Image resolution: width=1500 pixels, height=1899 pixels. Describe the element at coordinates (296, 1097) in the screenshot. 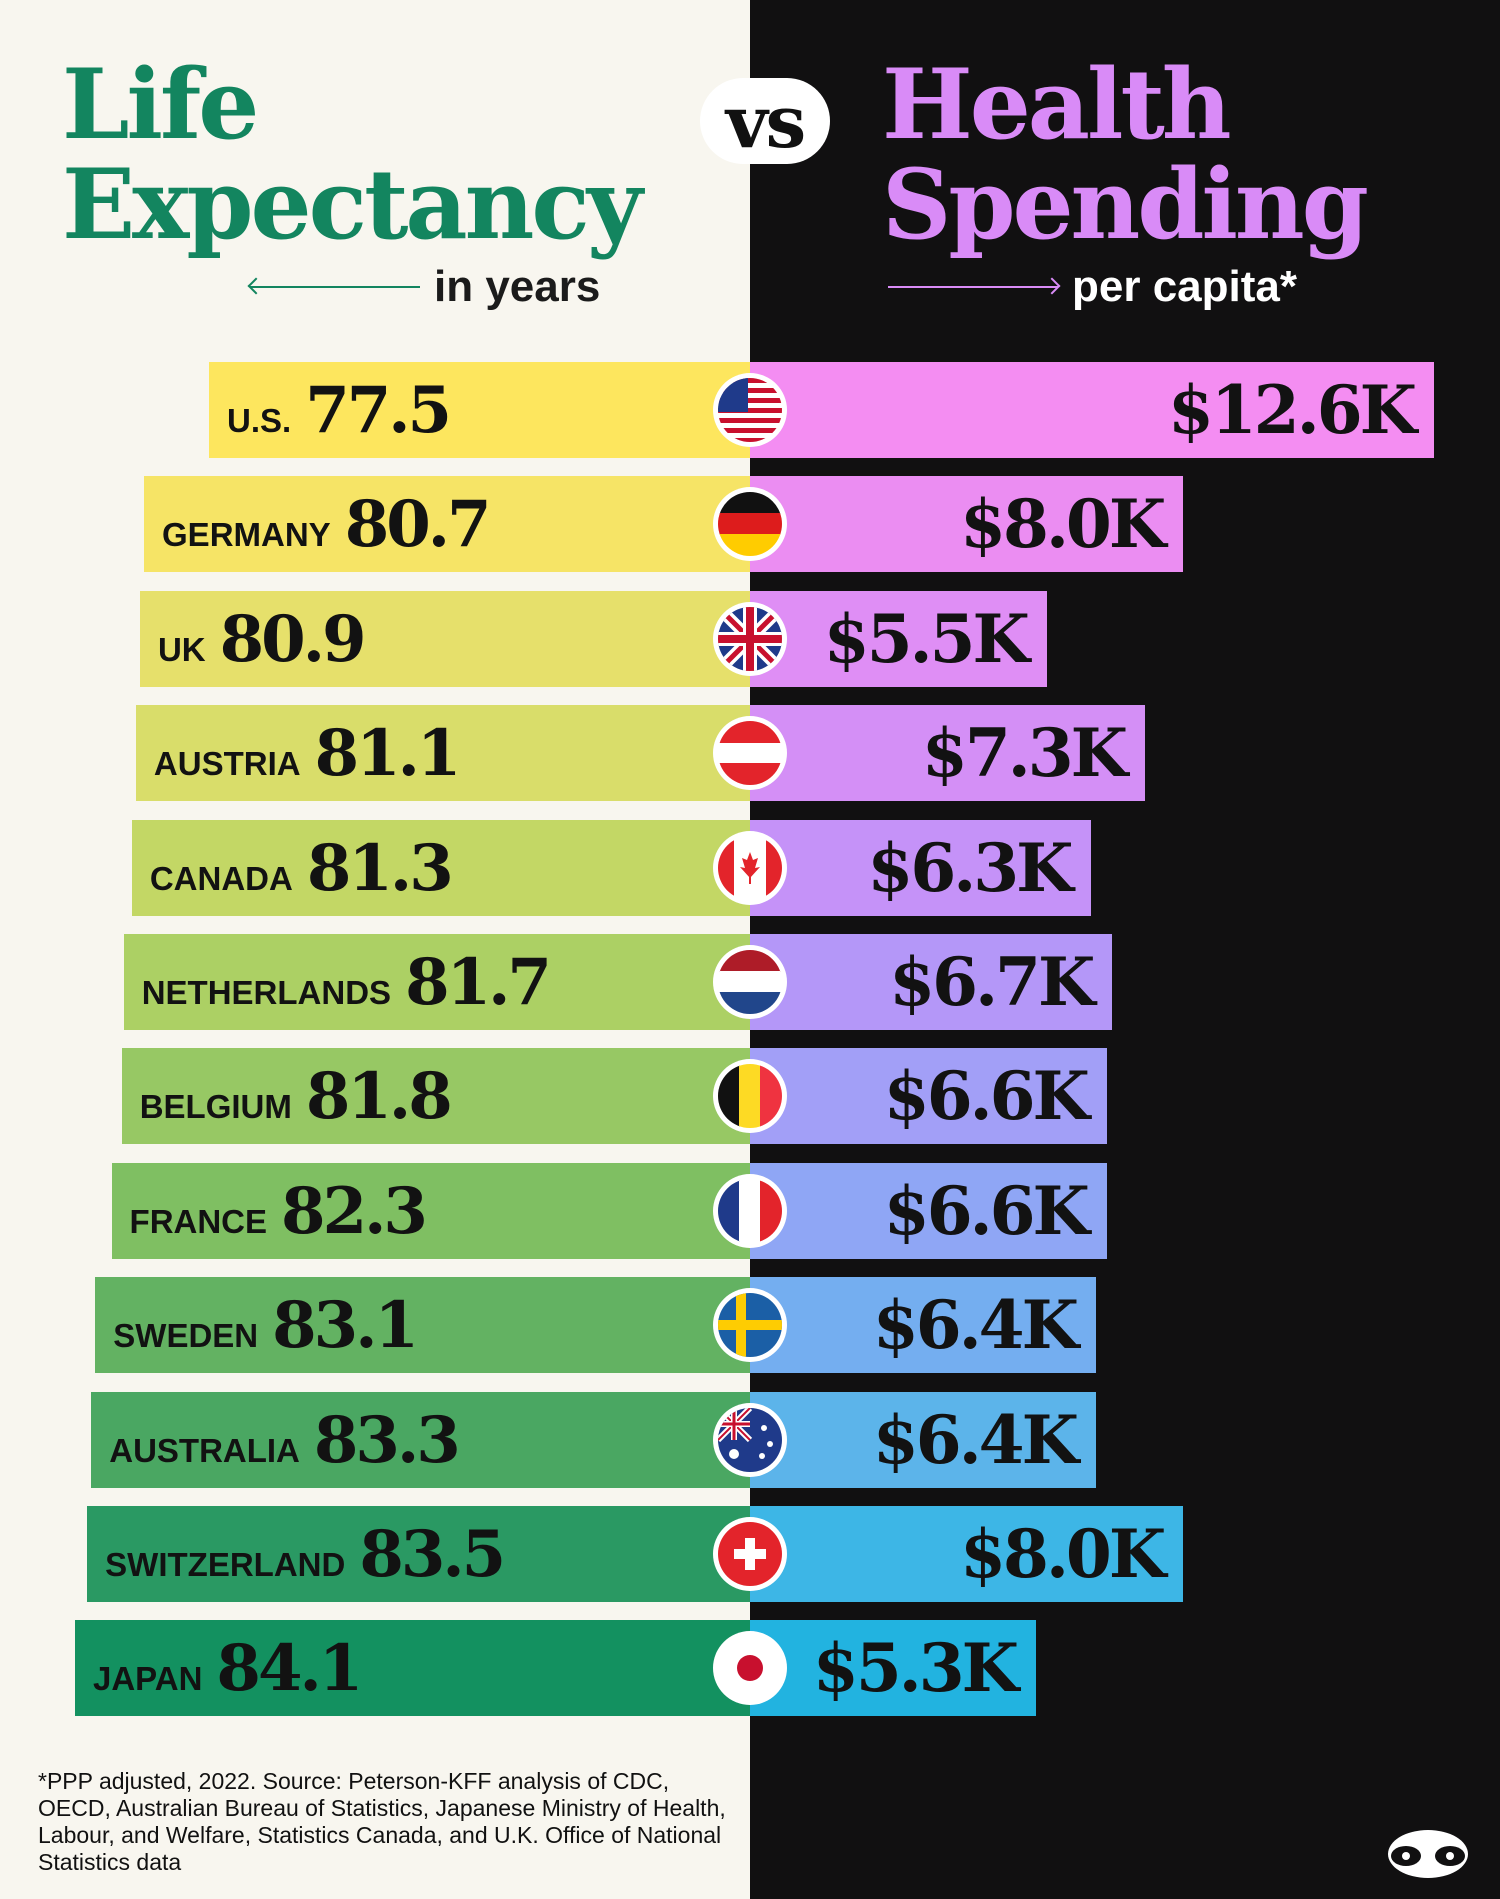

I see `life-label-group: BELGIUM 81.8` at that location.